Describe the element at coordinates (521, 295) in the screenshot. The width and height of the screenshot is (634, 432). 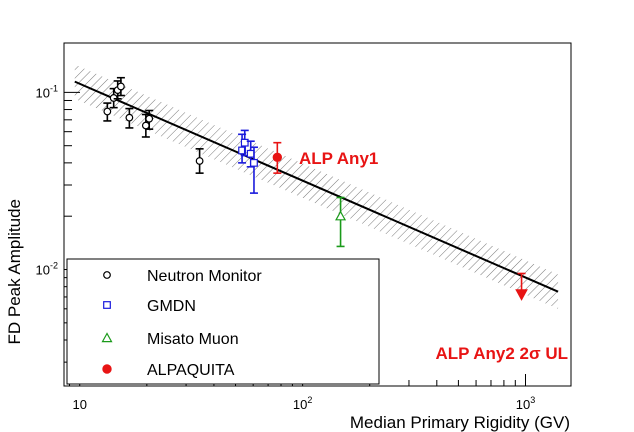
I see `upper-limit-arrow` at that location.